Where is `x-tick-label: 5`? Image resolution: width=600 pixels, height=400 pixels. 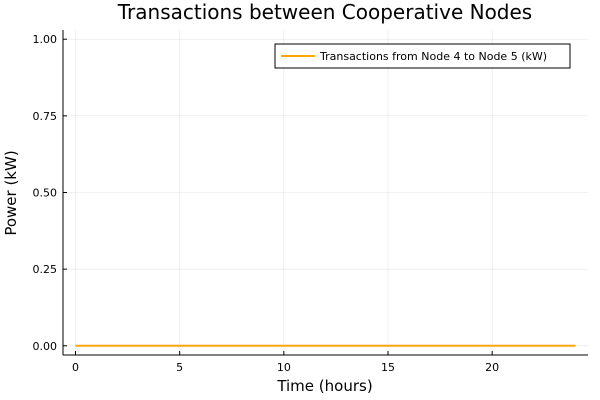
x-tick-label: 5 is located at coordinates (179, 367).